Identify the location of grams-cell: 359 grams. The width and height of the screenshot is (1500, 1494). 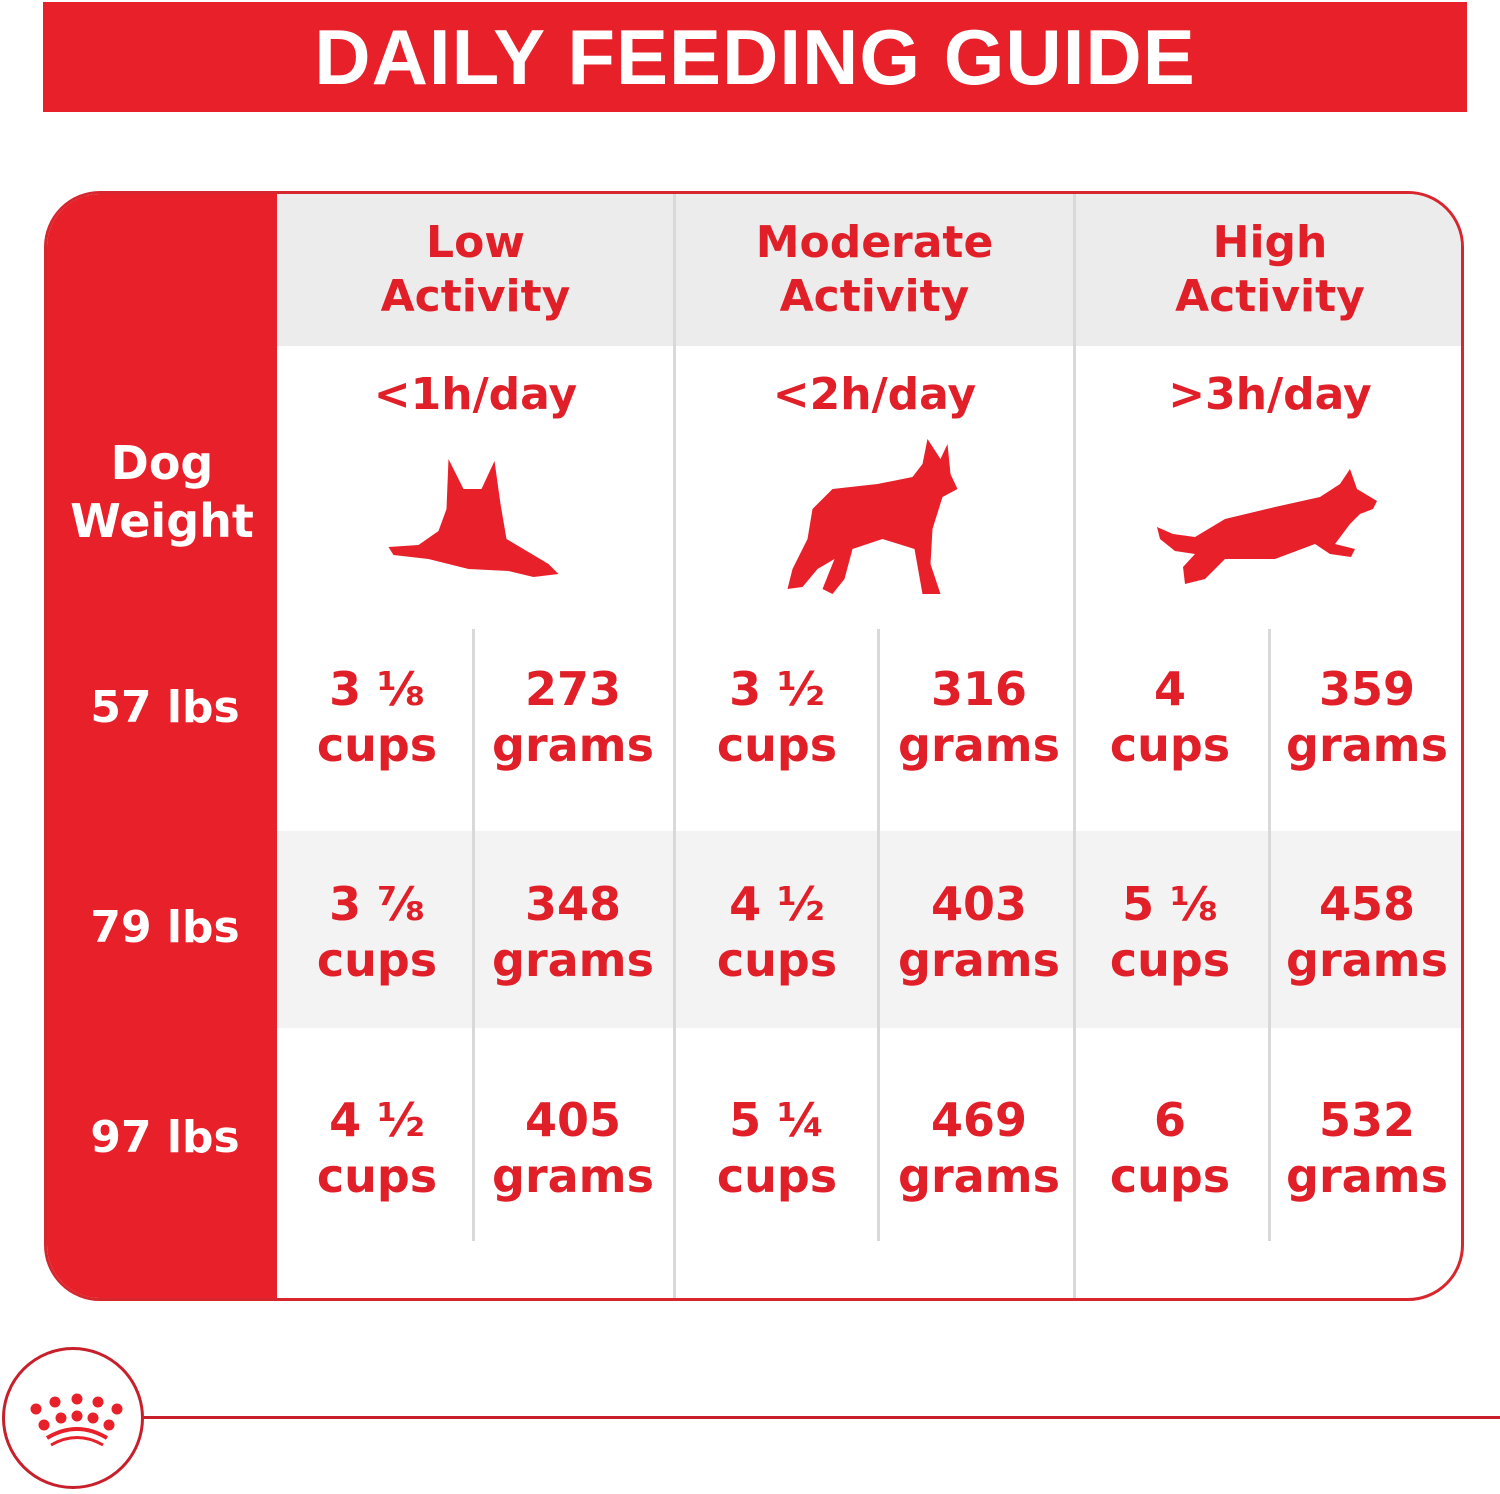
(1367, 717).